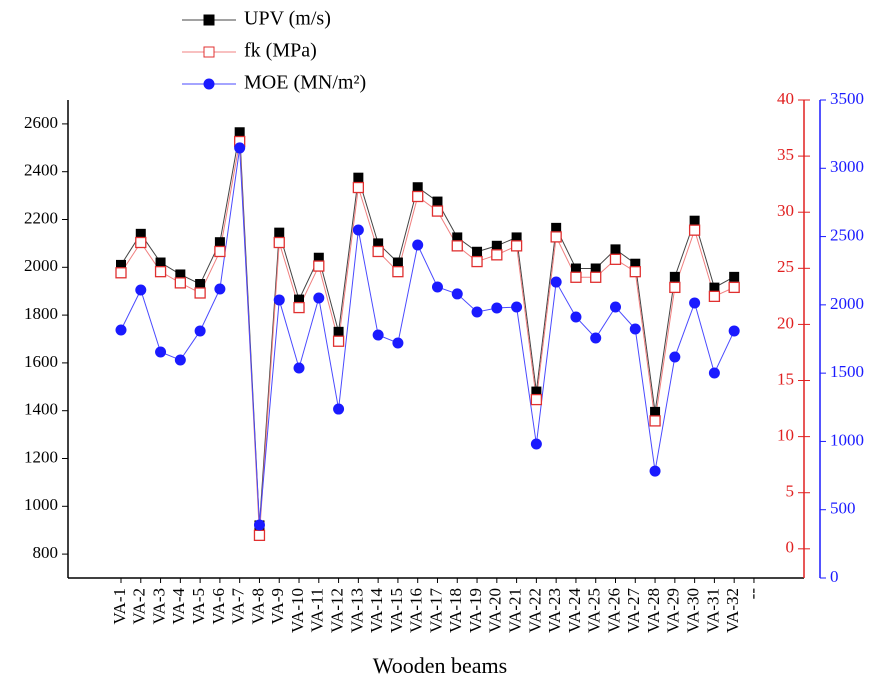 This screenshot has height=684, width=876. Describe the element at coordinates (785, 210) in the screenshot. I see `y2-tick-label: 30` at that location.